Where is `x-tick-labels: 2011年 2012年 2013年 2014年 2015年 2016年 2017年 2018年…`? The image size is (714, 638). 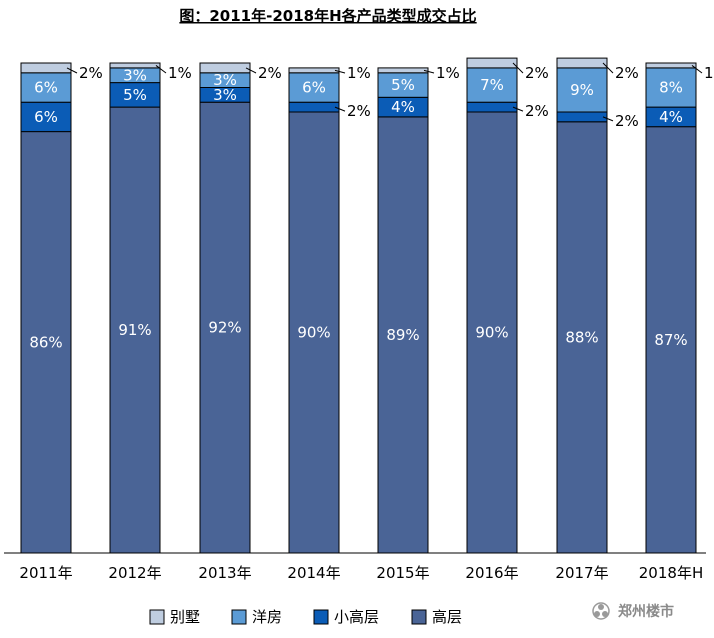
x-tick-labels: 2011年 2012年 2013年 2014年 2015年 2016年 2017年 2018年… is located at coordinates (361, 573).